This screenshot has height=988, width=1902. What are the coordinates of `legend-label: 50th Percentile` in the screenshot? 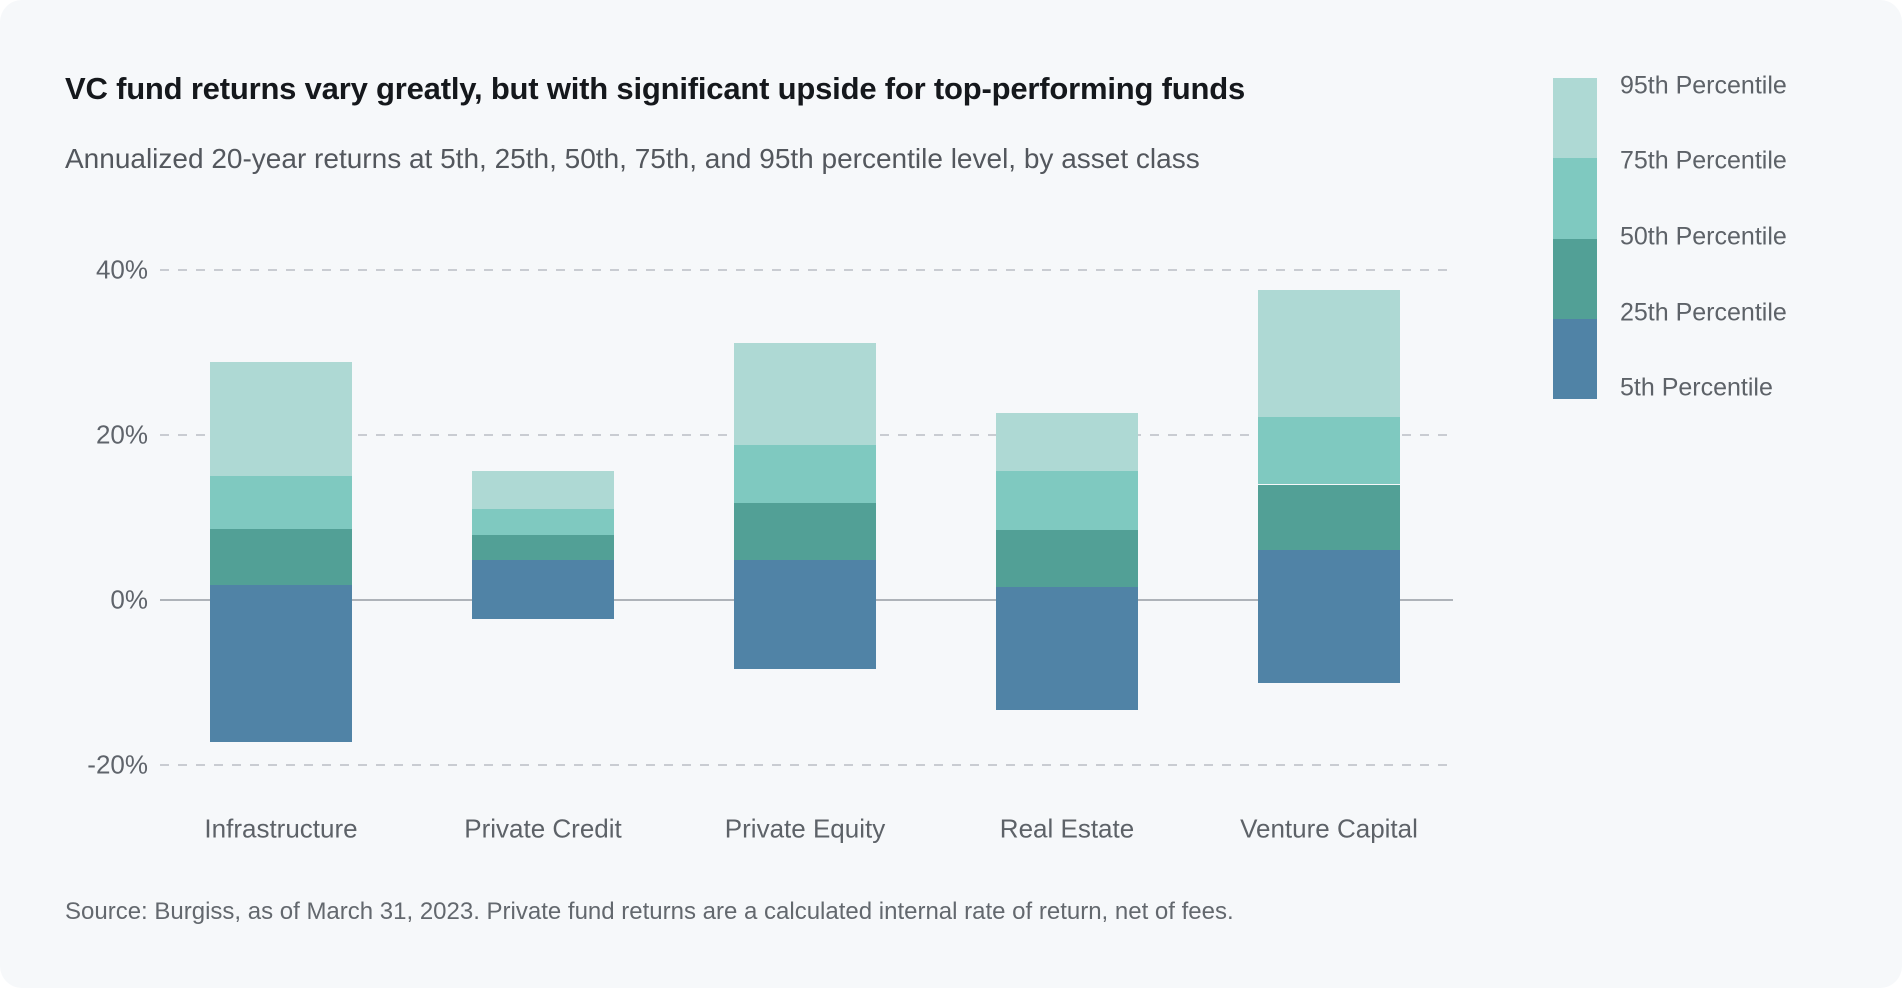 It's located at (1703, 236).